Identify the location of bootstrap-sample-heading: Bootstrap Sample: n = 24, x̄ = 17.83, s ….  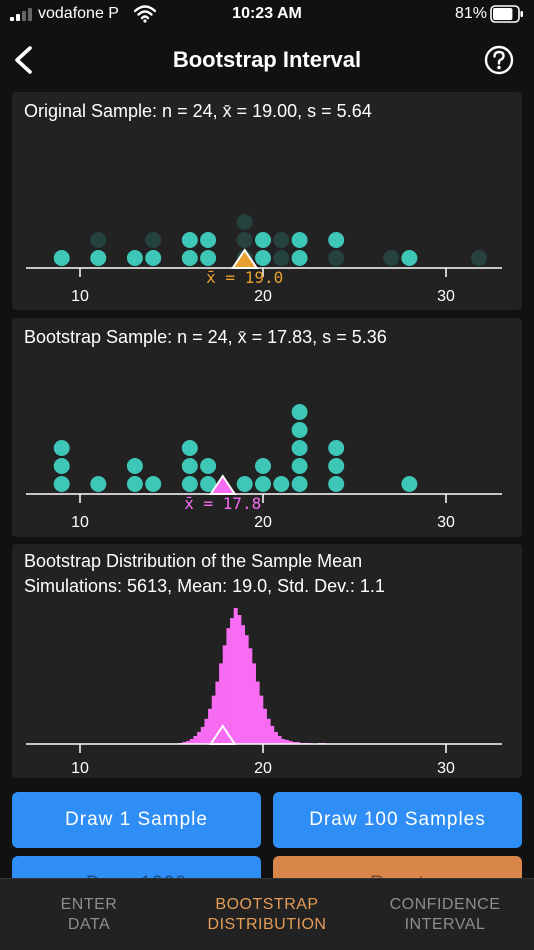
(205, 337).